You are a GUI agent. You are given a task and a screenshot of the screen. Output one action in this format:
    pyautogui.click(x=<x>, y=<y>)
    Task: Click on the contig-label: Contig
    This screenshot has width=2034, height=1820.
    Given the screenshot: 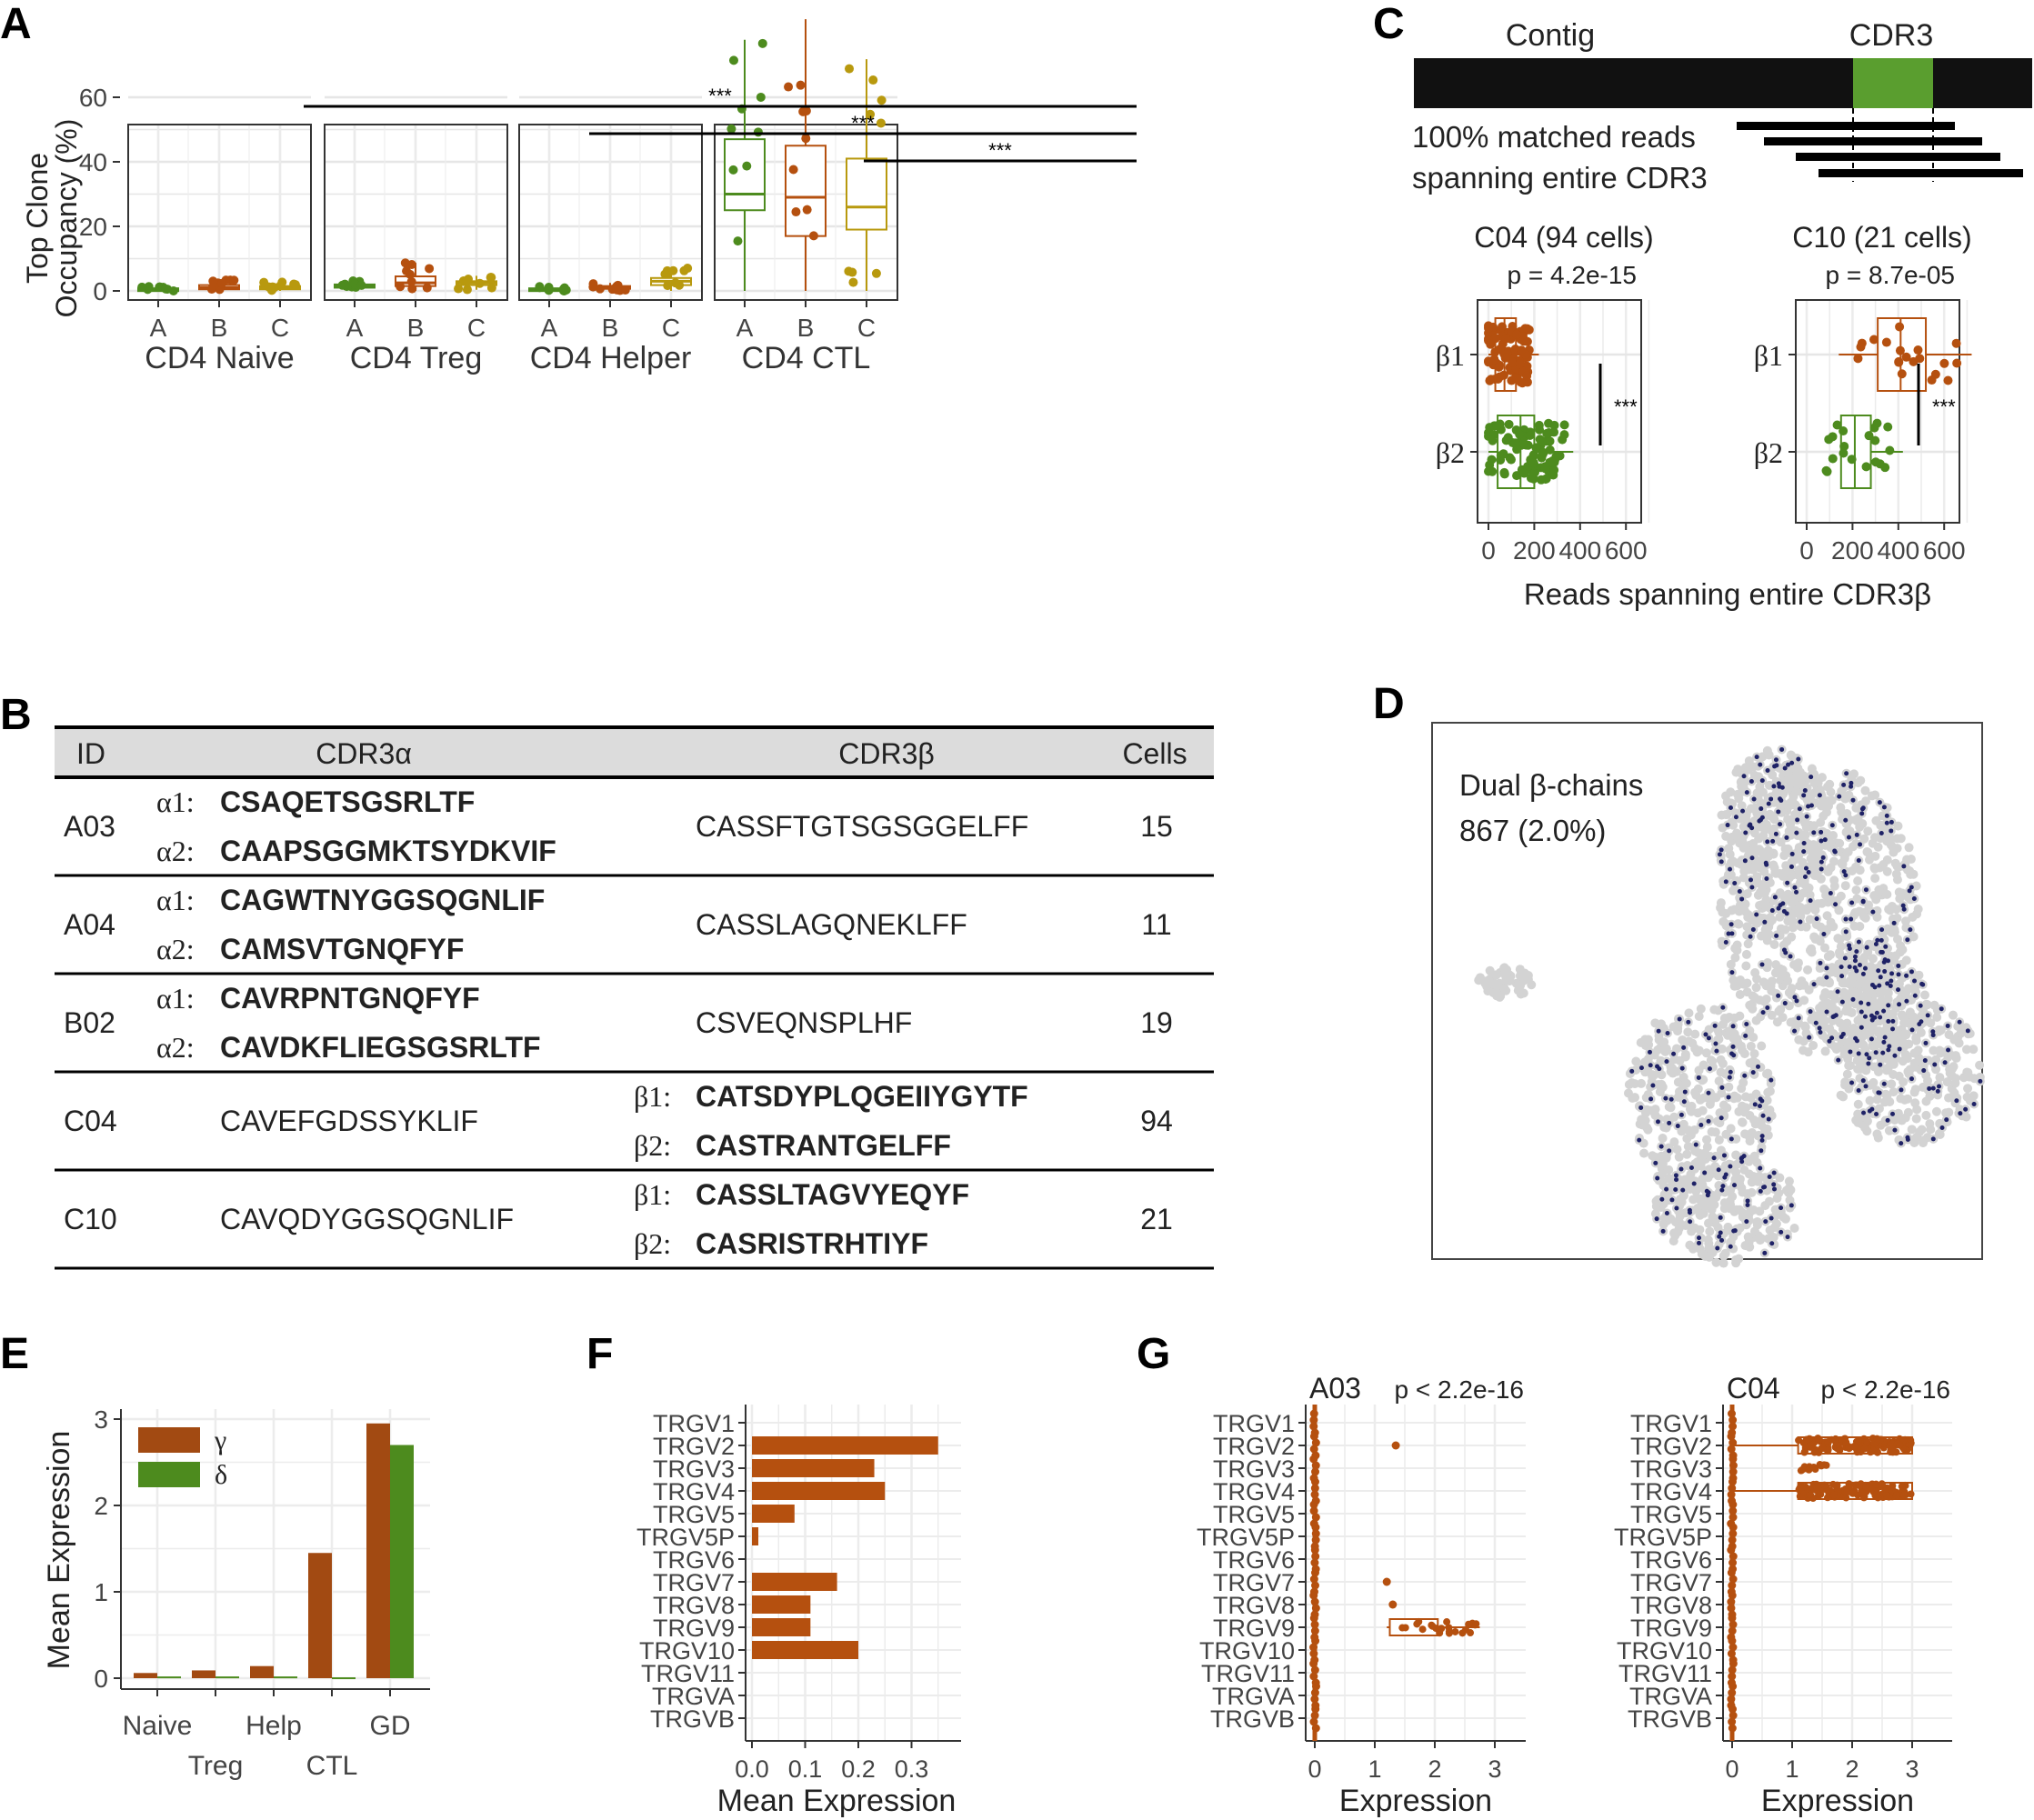 What is the action you would take?
    pyautogui.click(x=1550, y=35)
    